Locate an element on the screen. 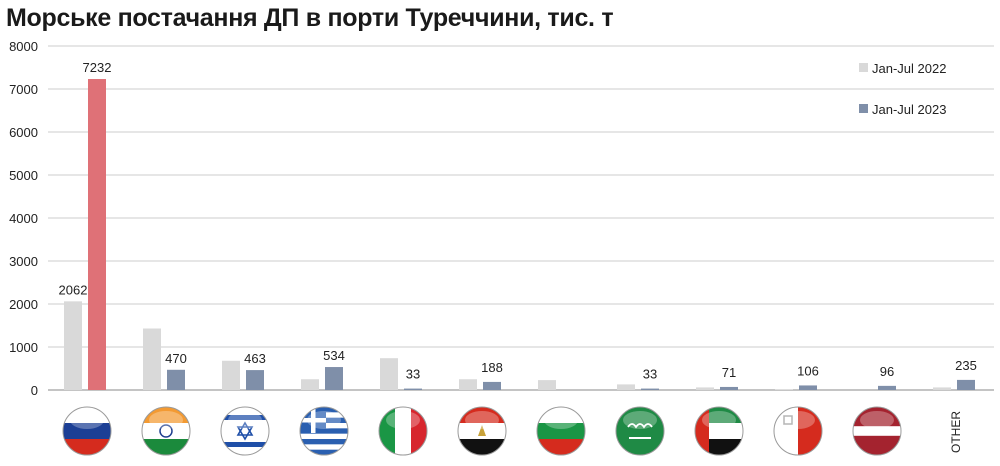 This screenshot has height=466, width=1000. data-label: 106 is located at coordinates (808, 370).